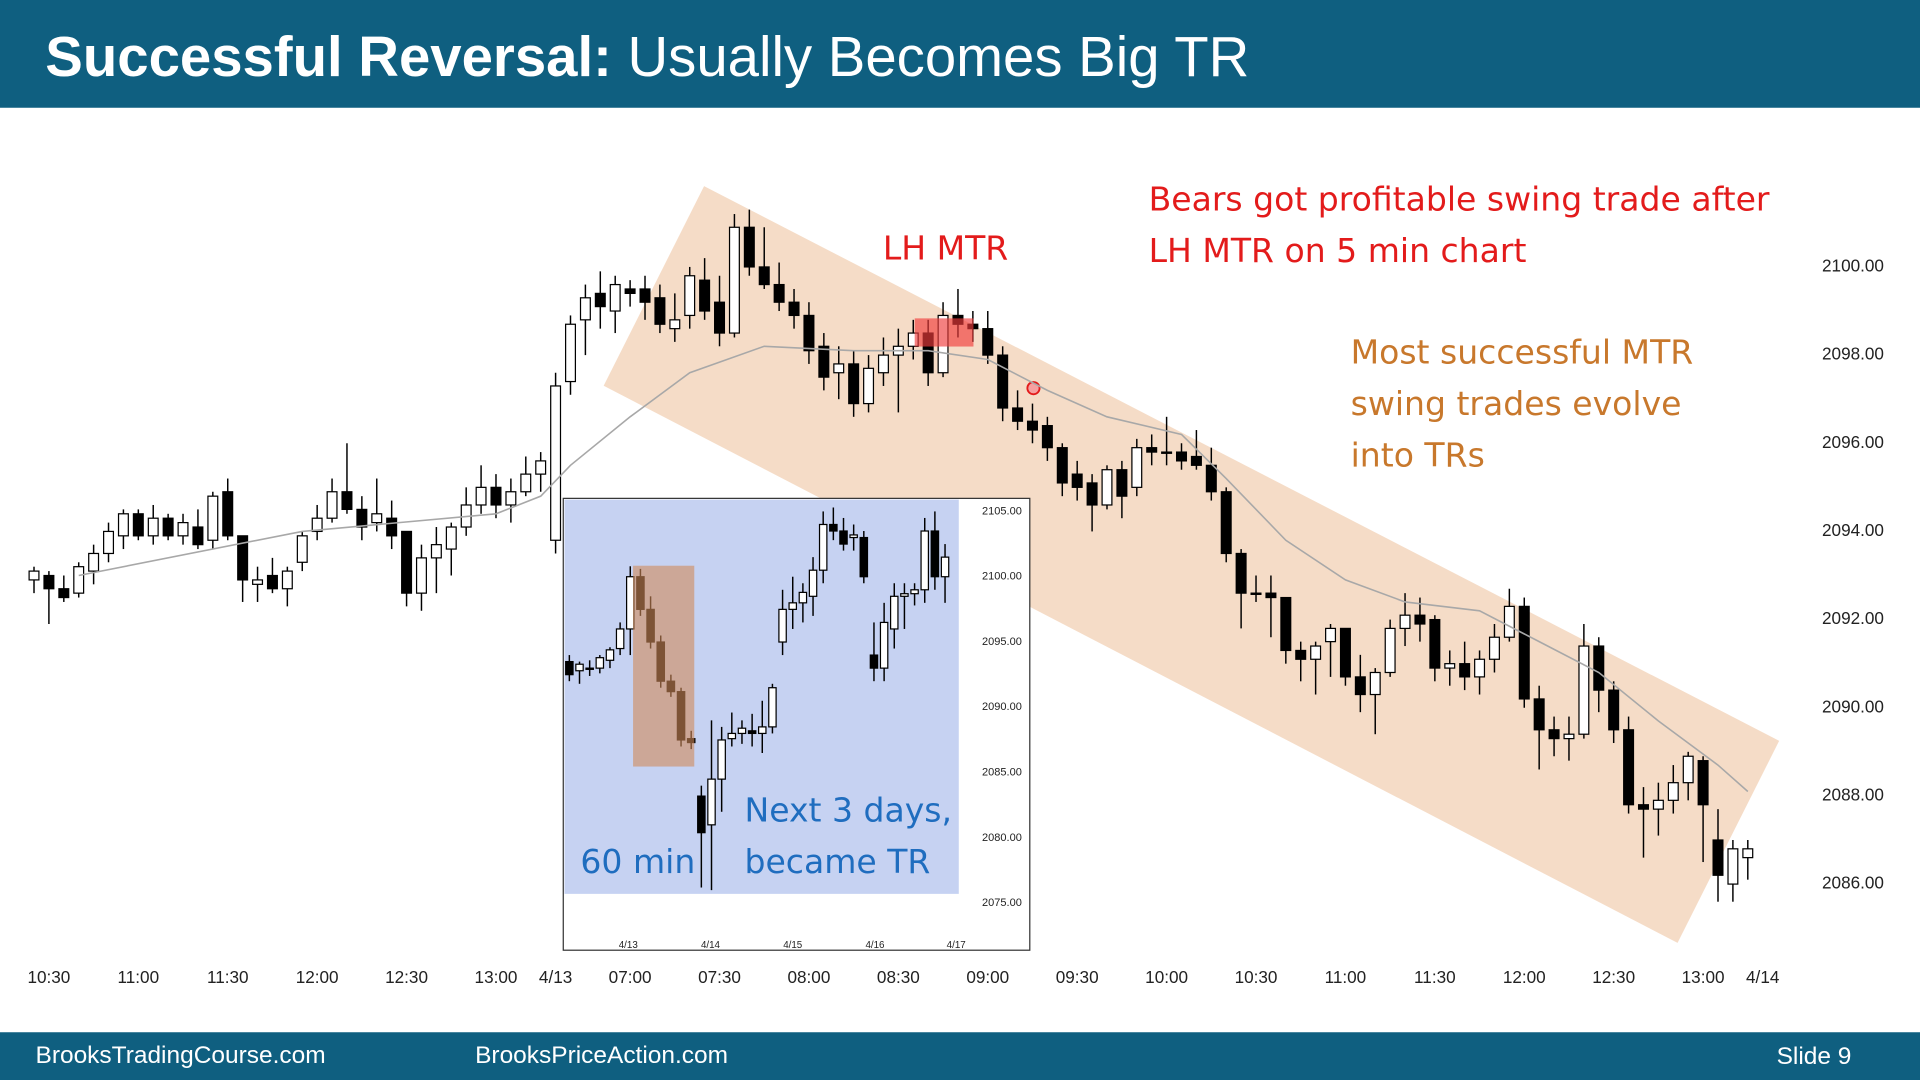 Image resolution: width=1920 pixels, height=1080 pixels. What do you see at coordinates (1077, 977) in the screenshot?
I see `x-tick-label: 09:30` at bounding box center [1077, 977].